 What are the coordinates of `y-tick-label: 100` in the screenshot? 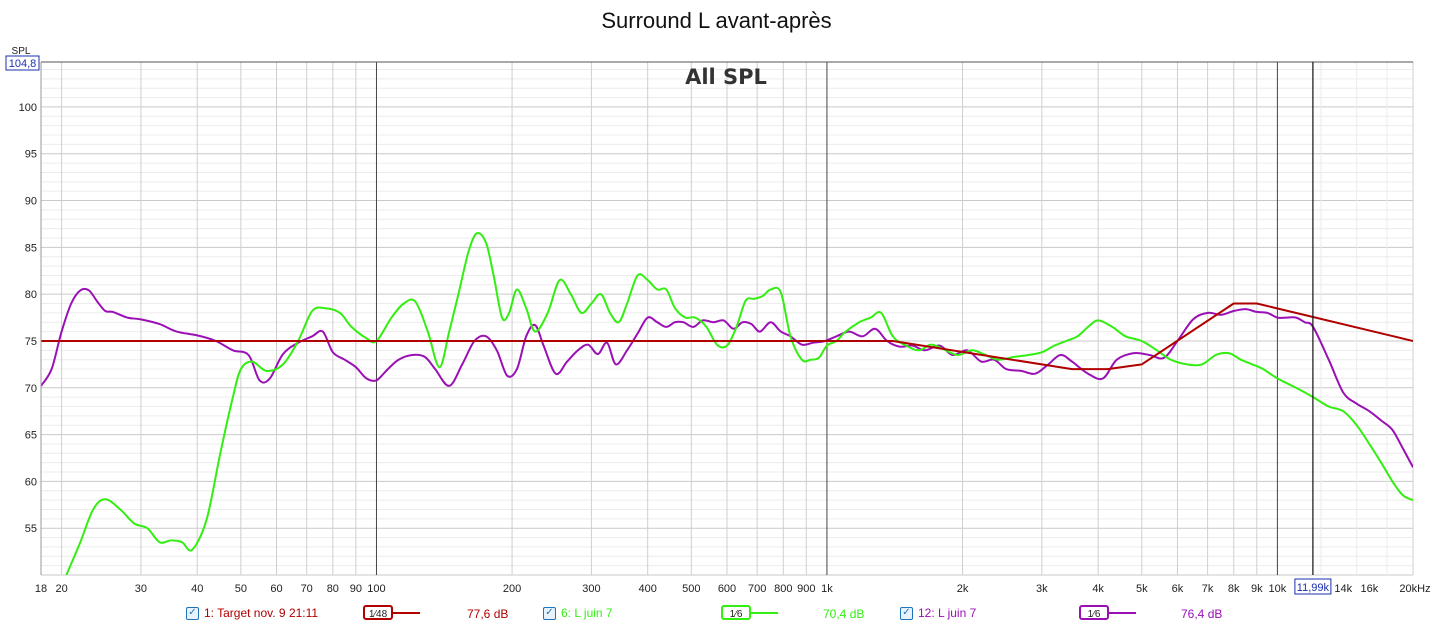 It's located at (28, 108).